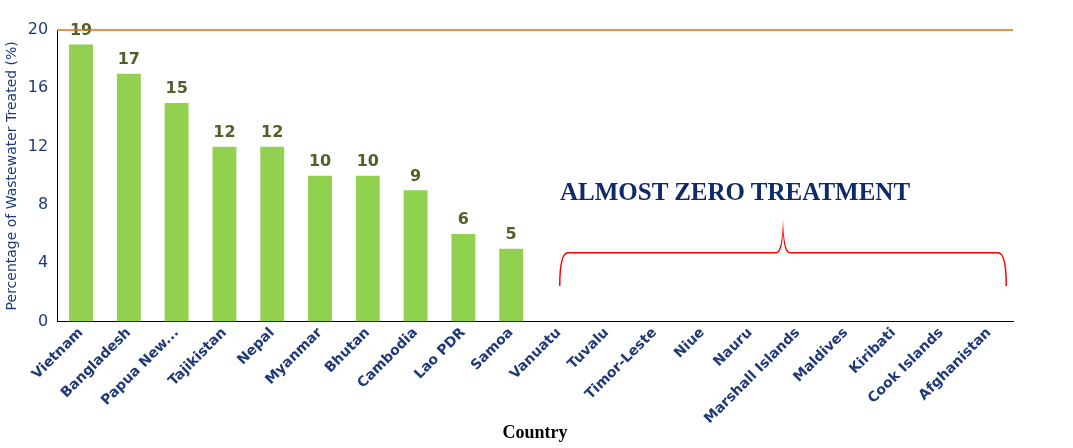 This screenshot has height=448, width=1073. What do you see at coordinates (43, 320) in the screenshot?
I see `y-tick-label: 0` at bounding box center [43, 320].